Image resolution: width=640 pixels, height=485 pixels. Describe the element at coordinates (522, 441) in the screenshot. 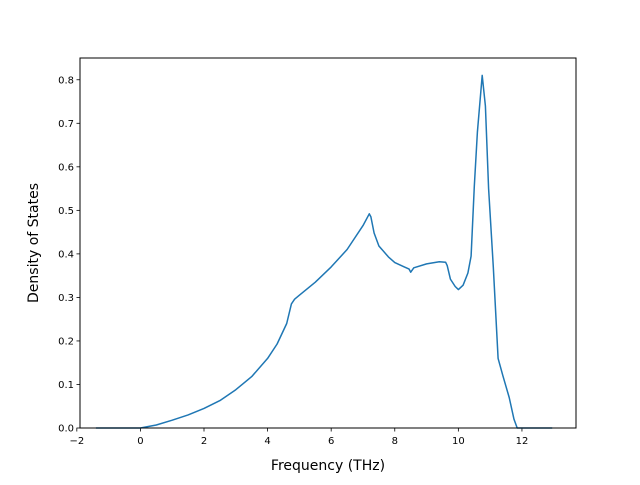

I see `x-tick-label: 12` at that location.